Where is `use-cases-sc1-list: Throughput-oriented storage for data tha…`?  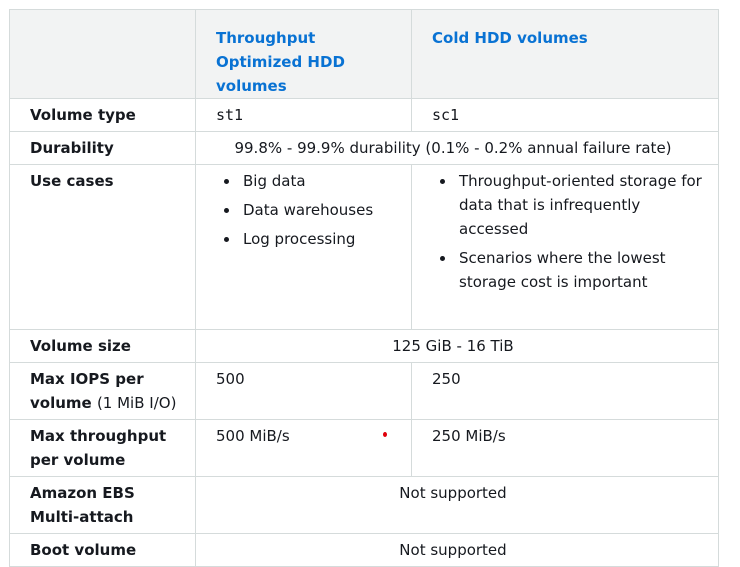 use-cases-sc1-list: Throughput-oriented storage for data tha… is located at coordinates (571, 231).